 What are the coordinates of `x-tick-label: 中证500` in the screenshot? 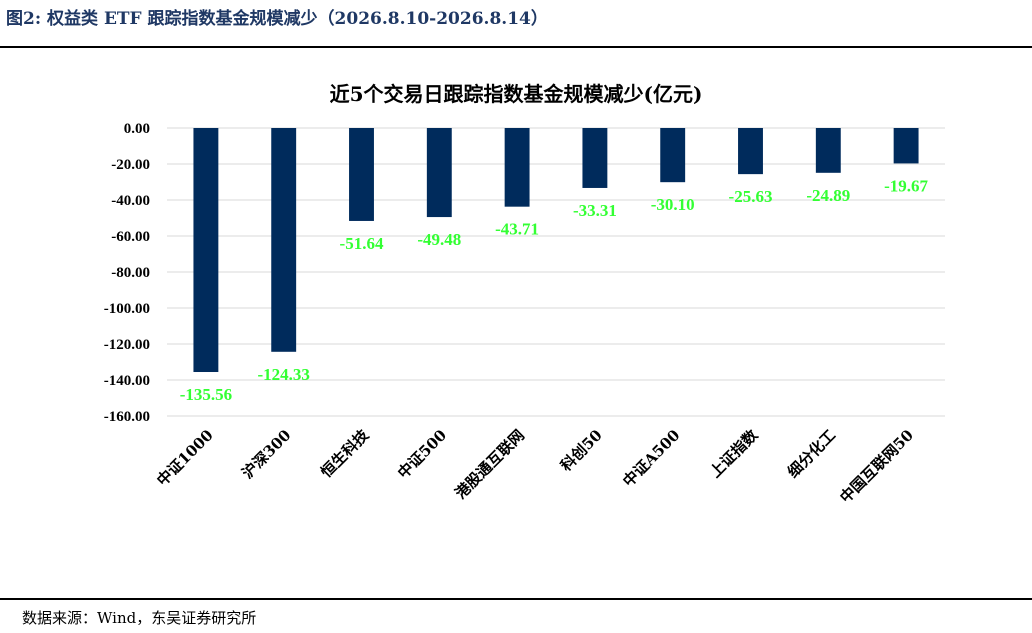 It's located at (422, 454).